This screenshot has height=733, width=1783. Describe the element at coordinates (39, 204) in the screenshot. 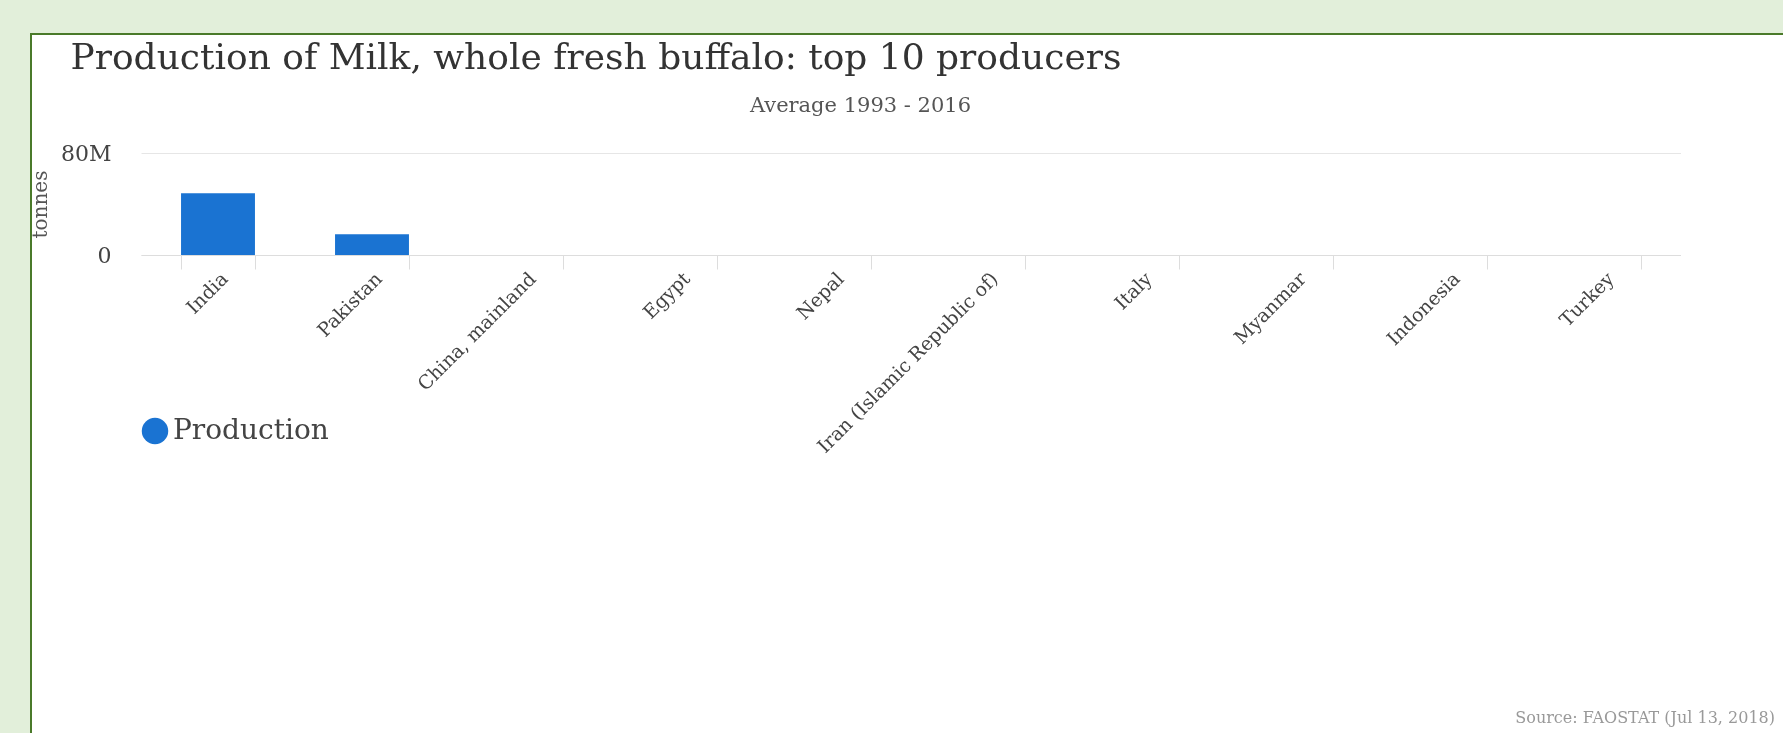

I see `y-axis-title: tonnes` at that location.